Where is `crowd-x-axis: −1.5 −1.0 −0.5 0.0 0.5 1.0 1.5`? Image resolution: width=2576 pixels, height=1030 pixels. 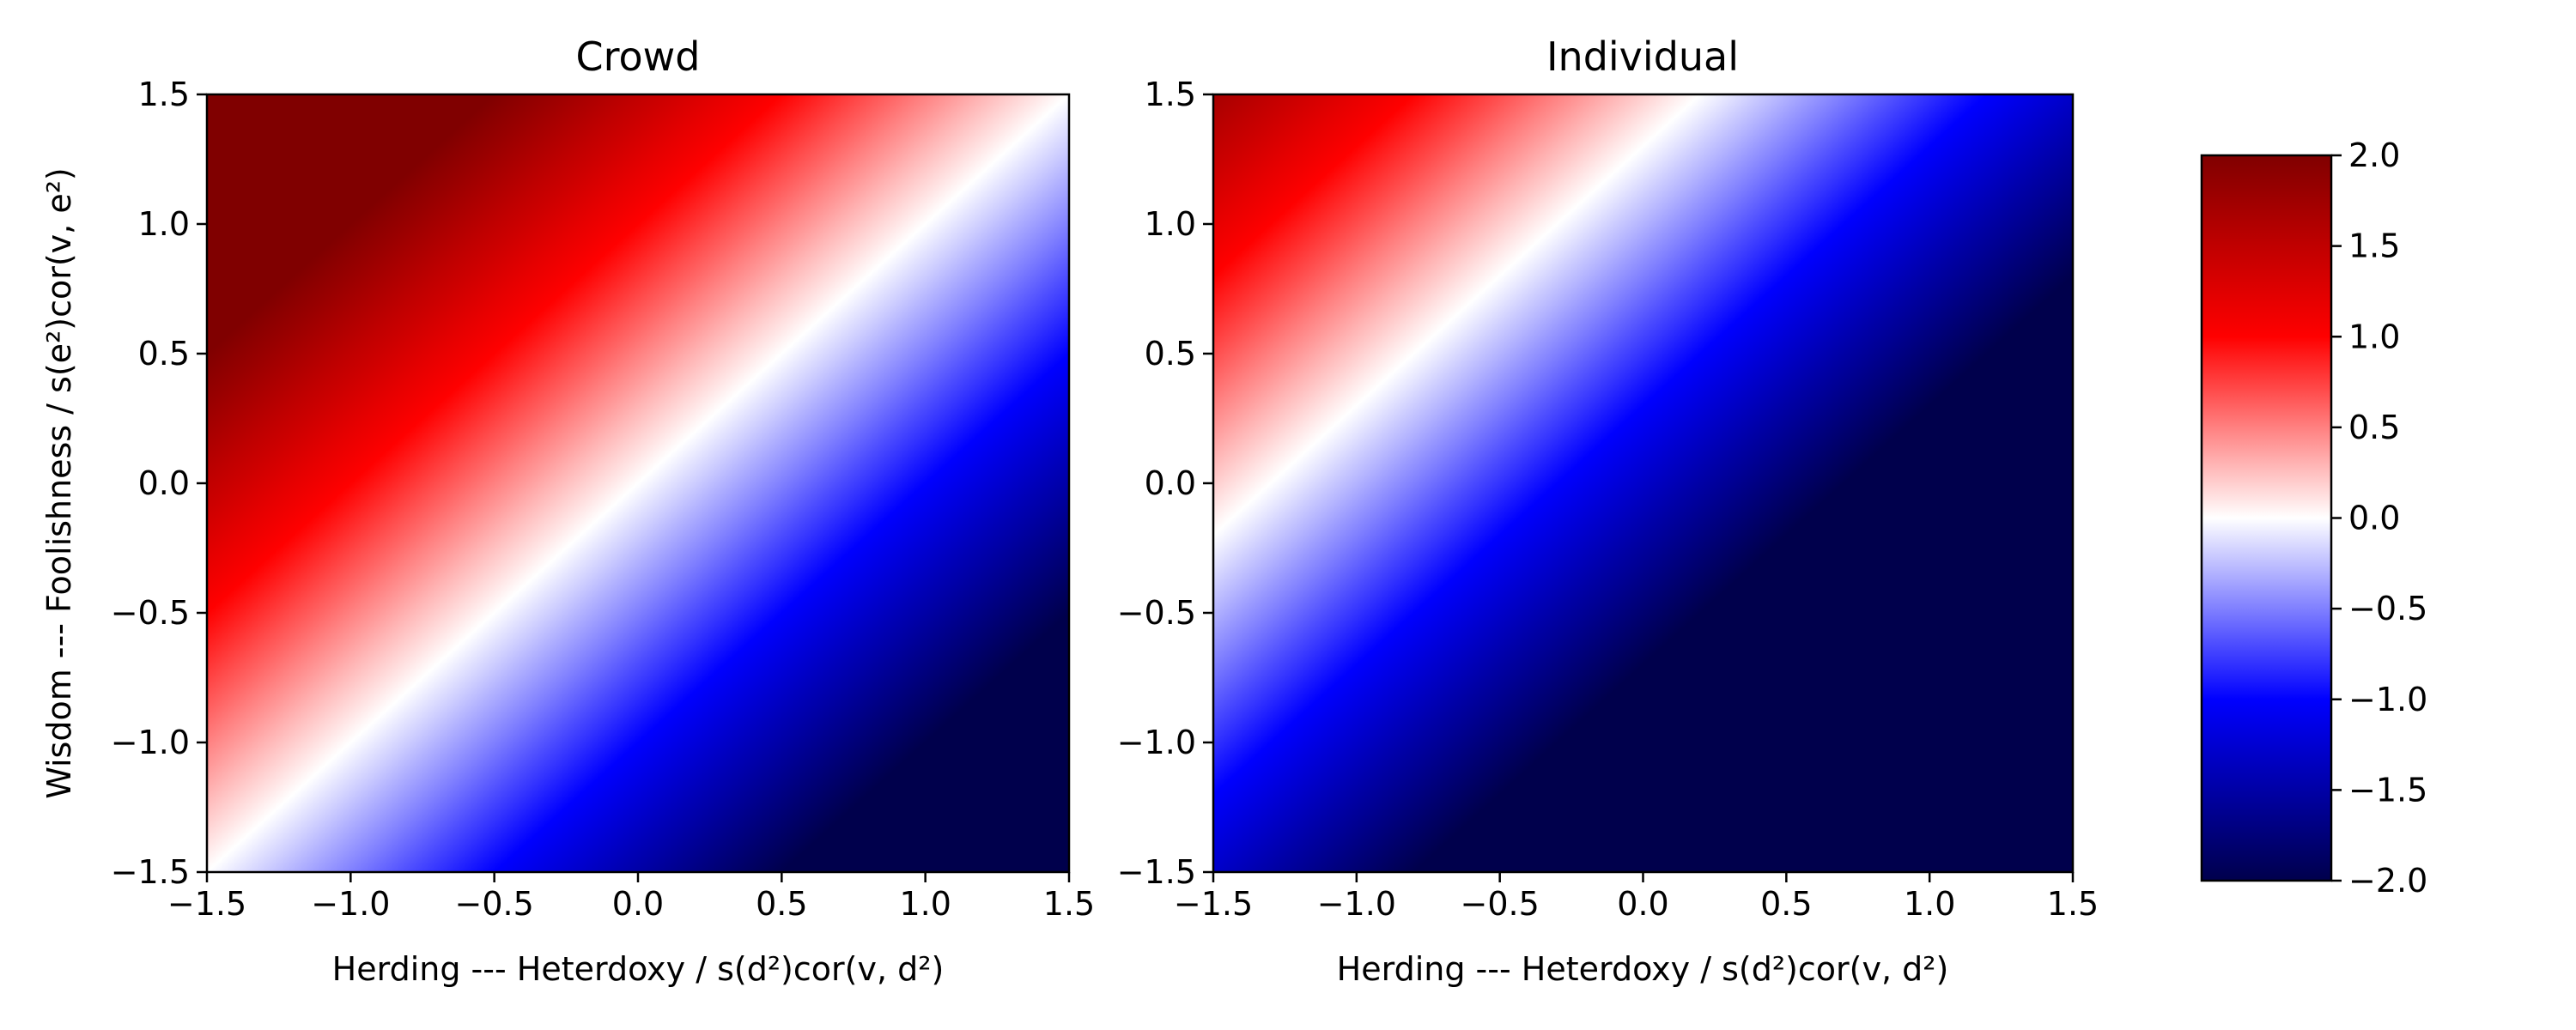 crowd-x-axis: −1.5 −1.0 −0.5 0.0 0.5 1.0 1.5 is located at coordinates (631, 897).